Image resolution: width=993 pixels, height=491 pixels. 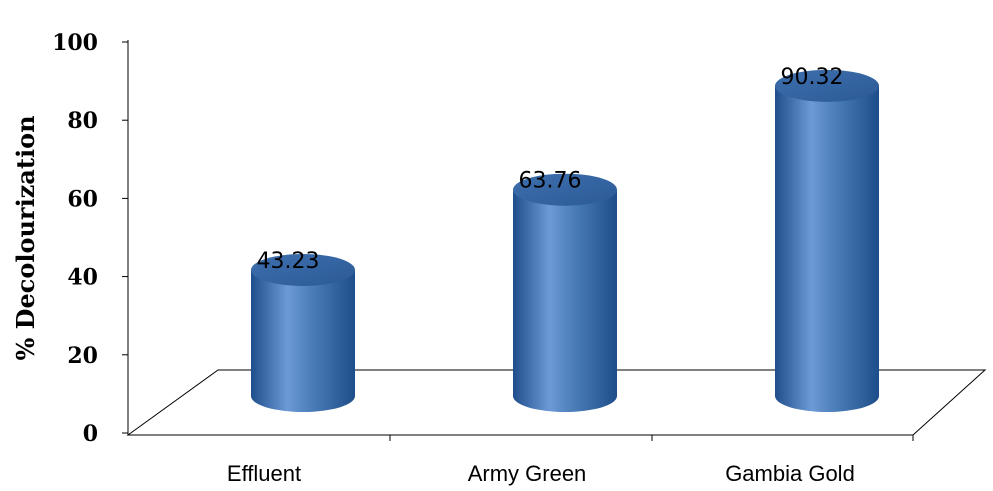 I want to click on y-tick-label: 20, so click(x=82, y=356).